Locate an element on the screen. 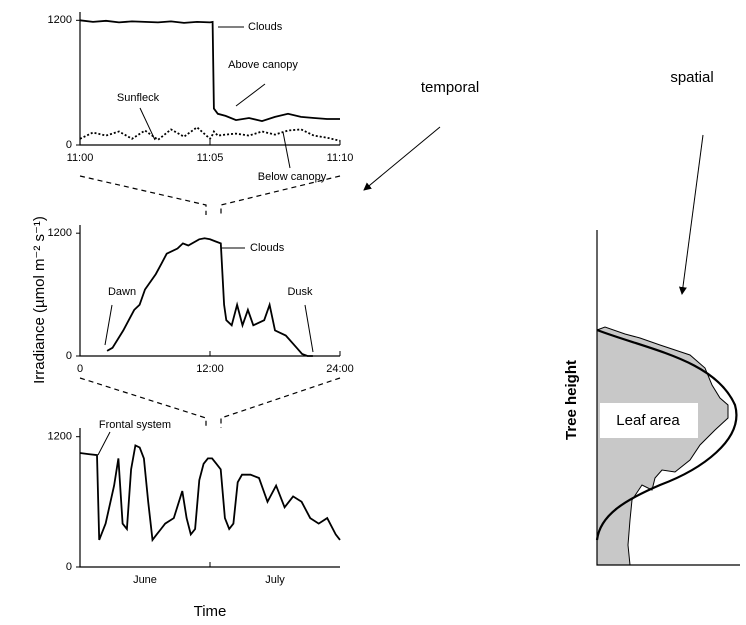  spatial-arrow is located at coordinates (691, 214).